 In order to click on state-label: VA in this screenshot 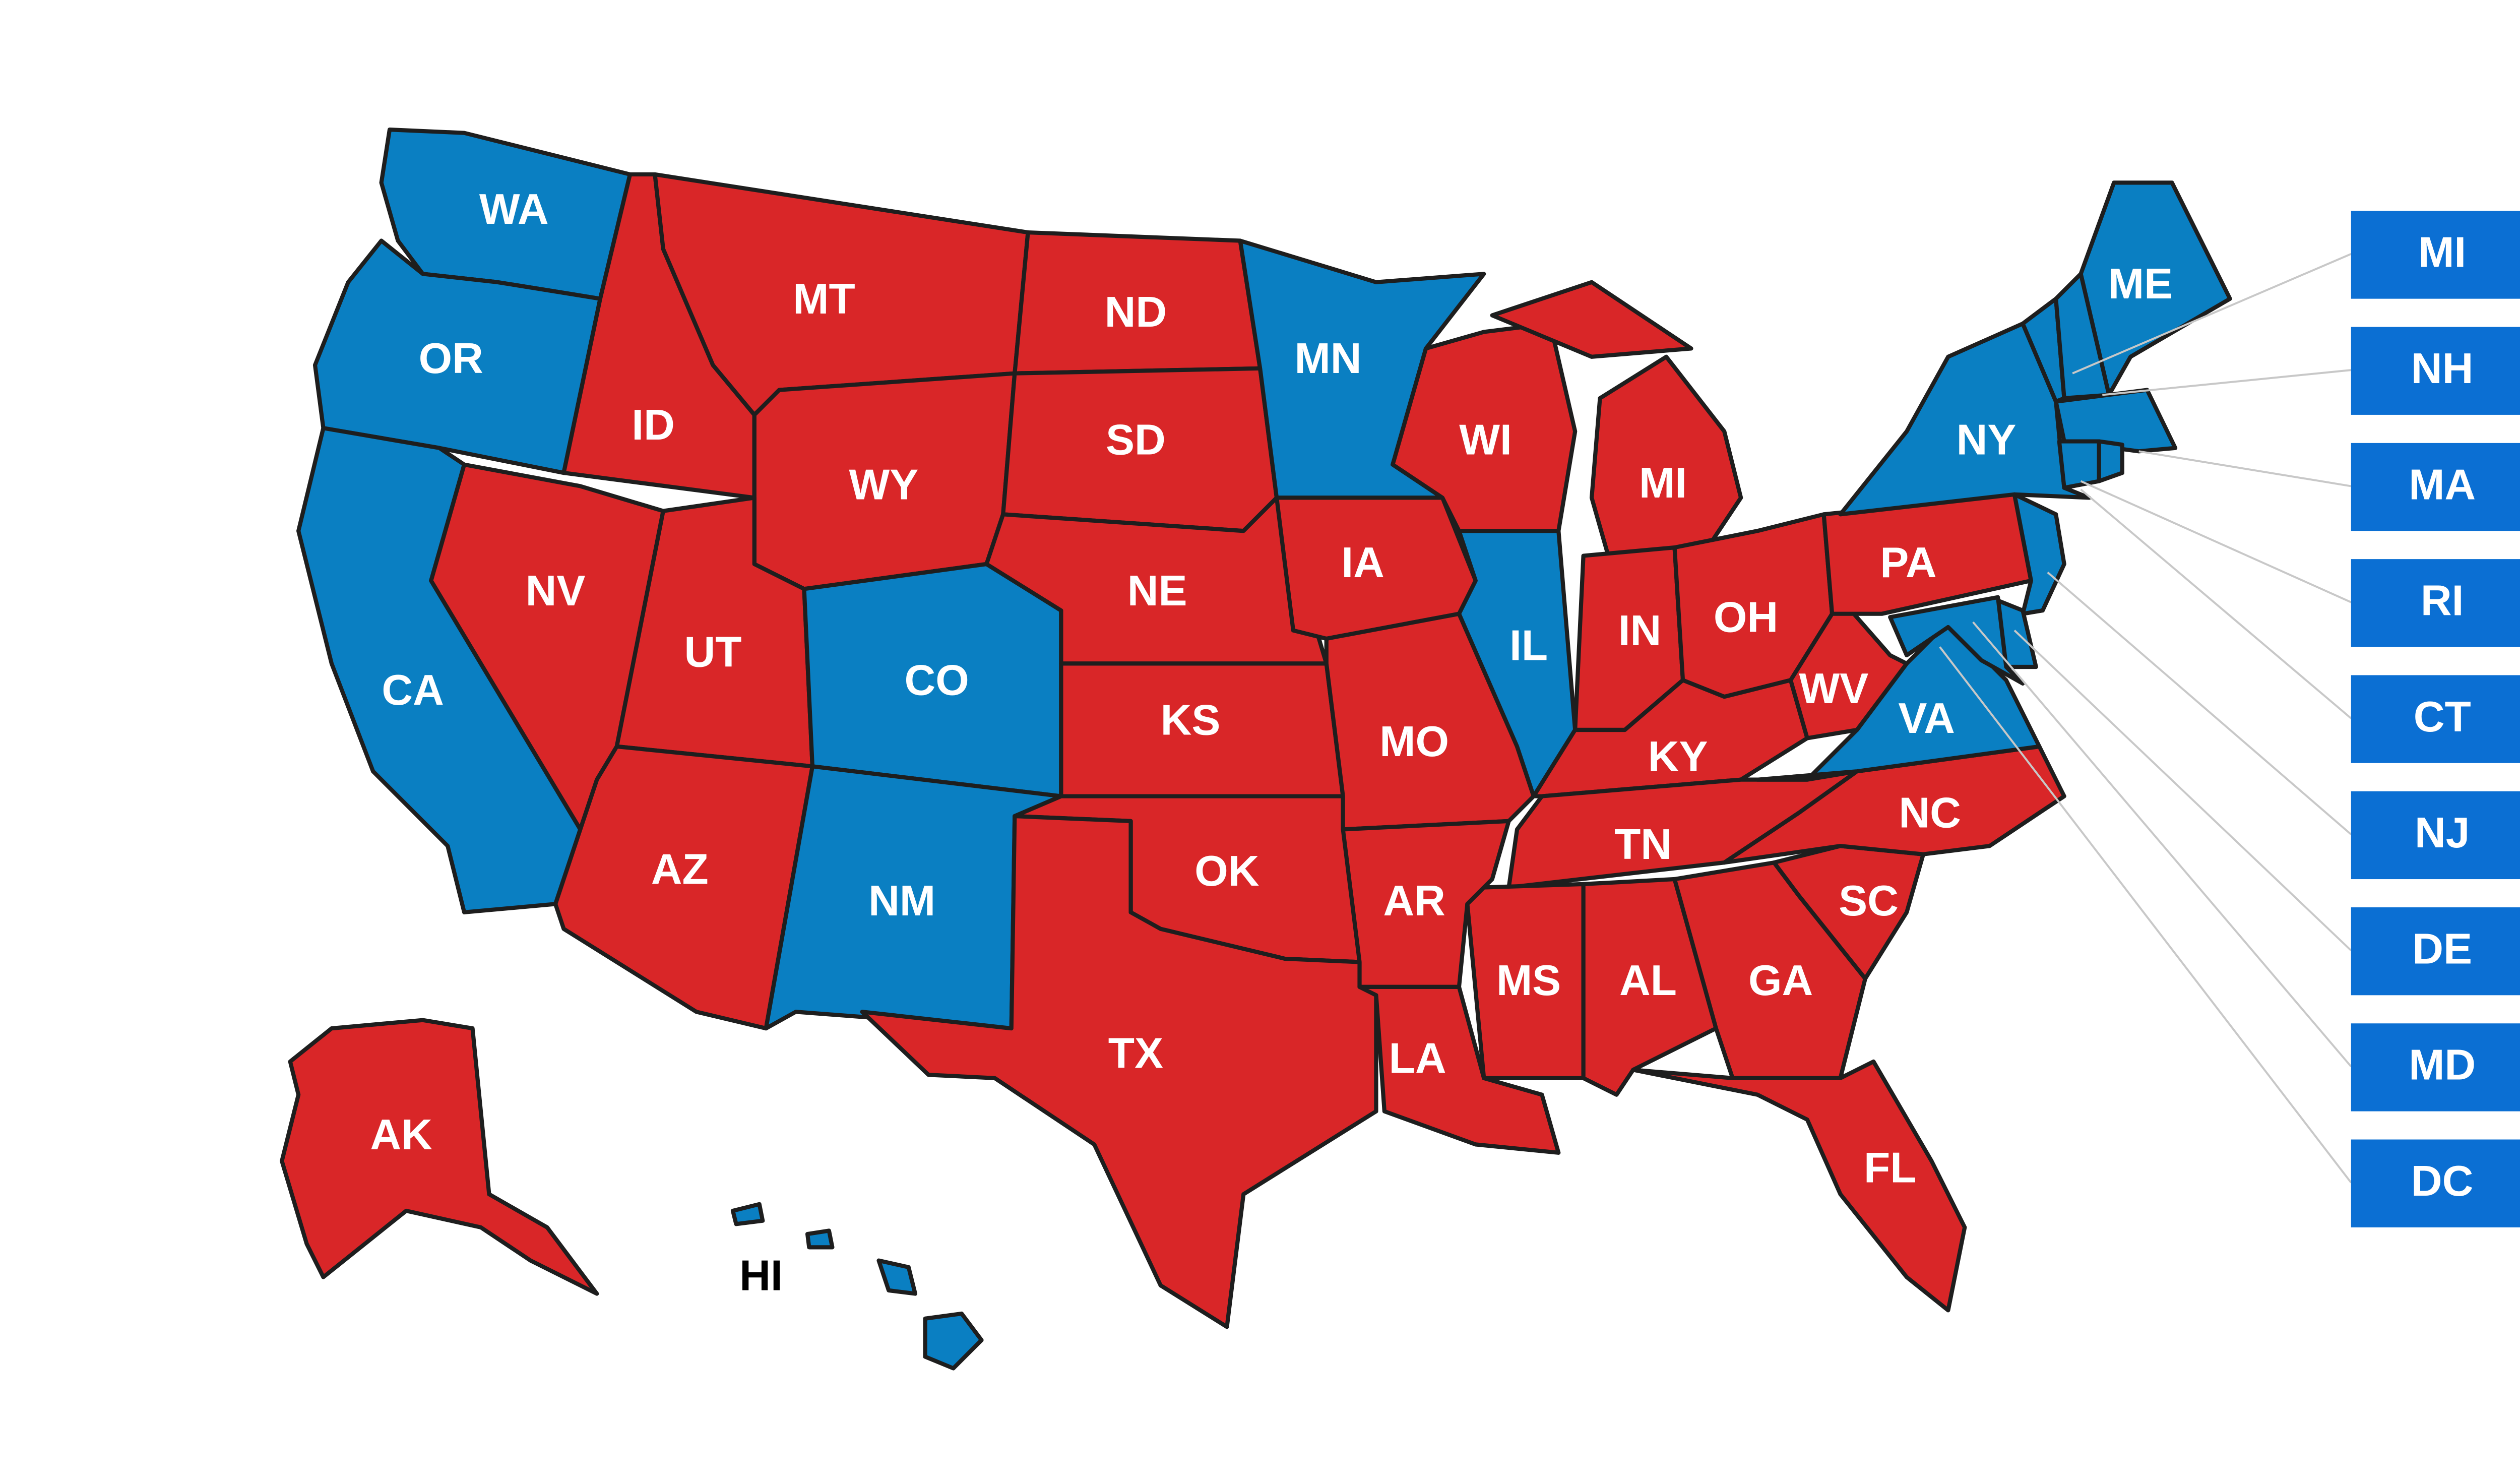, I will do `click(1927, 719)`.